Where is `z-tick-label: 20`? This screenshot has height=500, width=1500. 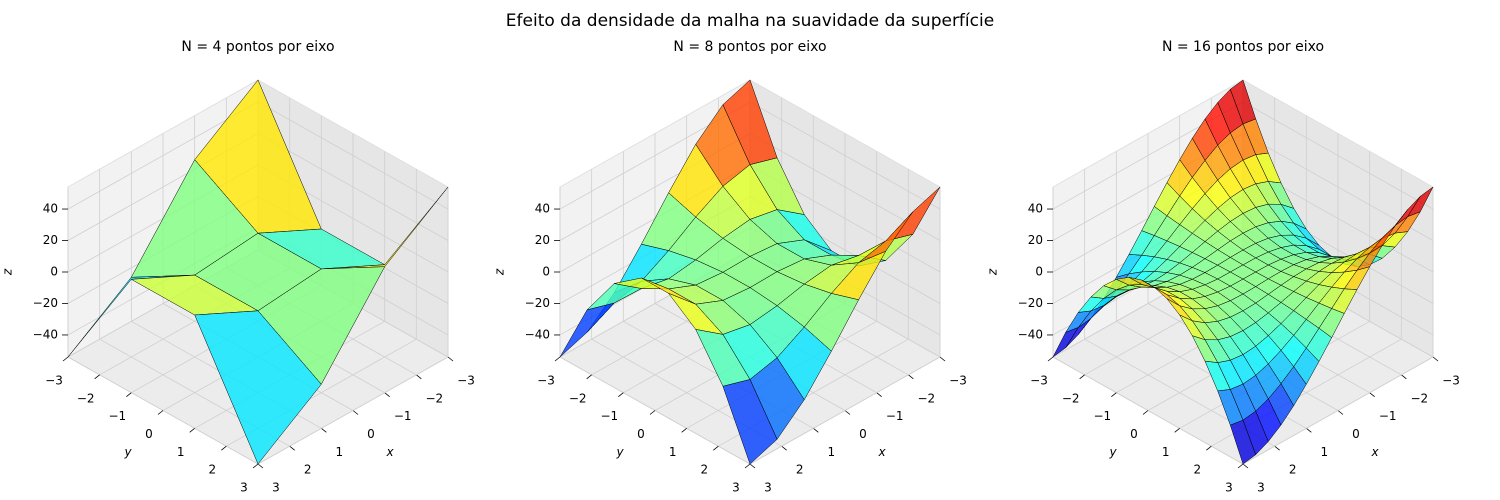 z-tick-label: 20 is located at coordinates (50, 240).